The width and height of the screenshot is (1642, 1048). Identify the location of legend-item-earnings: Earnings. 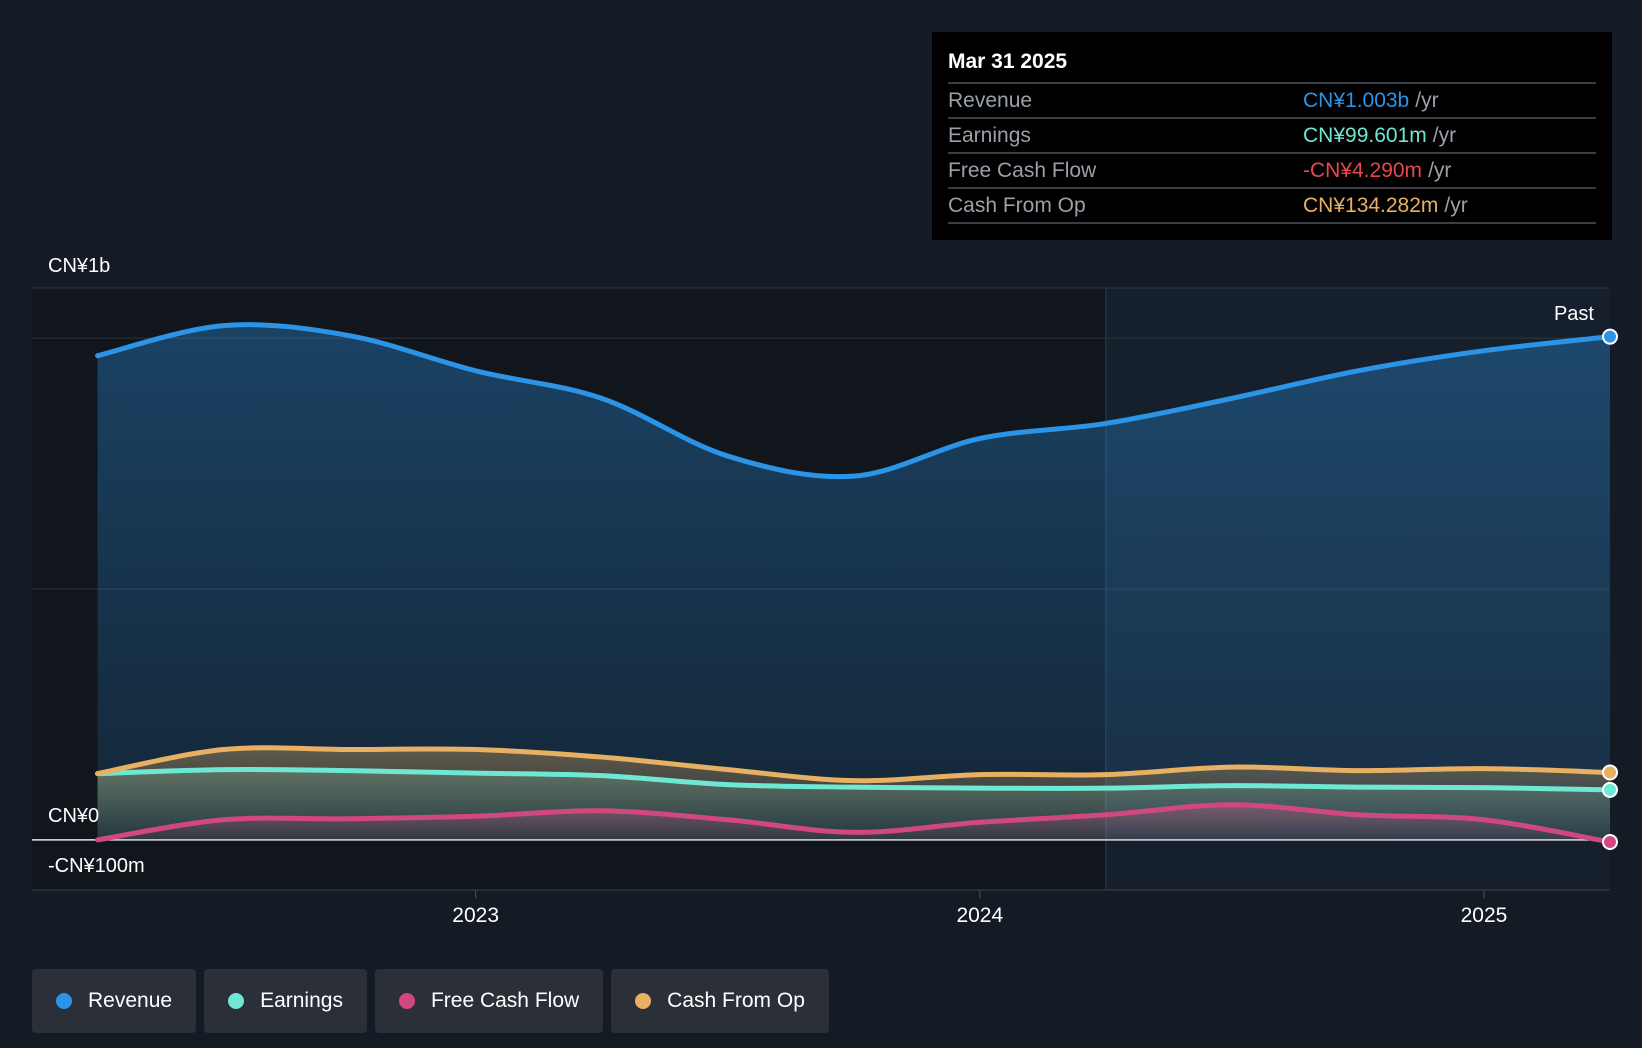
(285, 1001).